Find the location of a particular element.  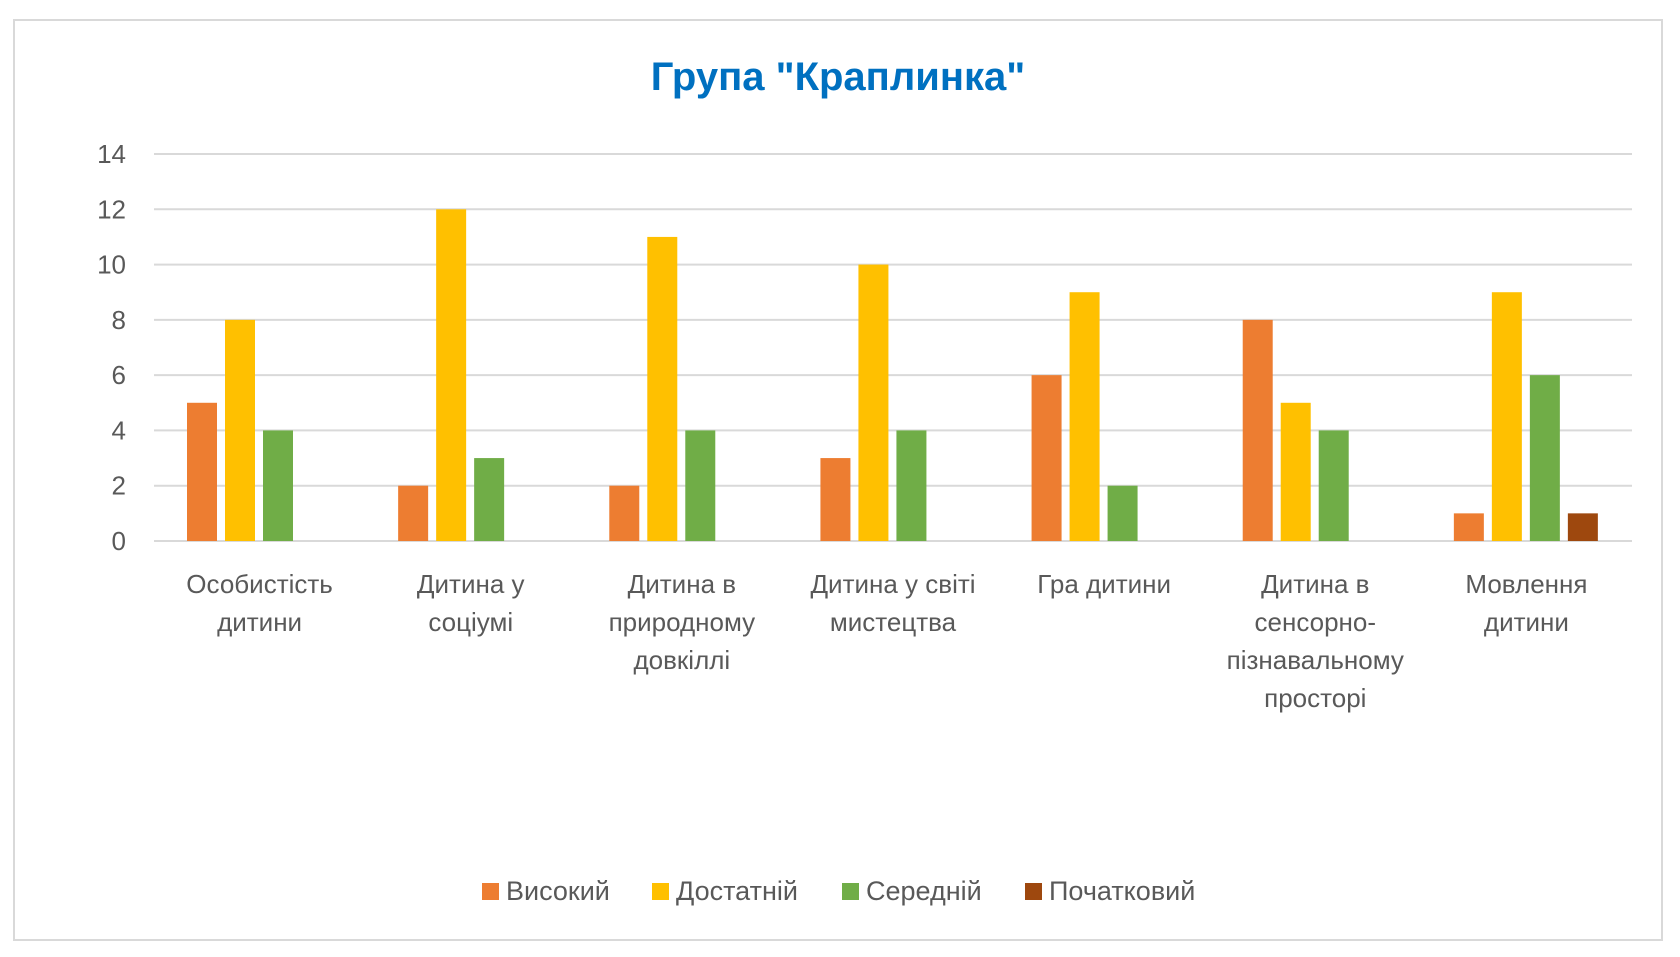

x-tick-label: Дитина у is located at coordinates (471, 584).